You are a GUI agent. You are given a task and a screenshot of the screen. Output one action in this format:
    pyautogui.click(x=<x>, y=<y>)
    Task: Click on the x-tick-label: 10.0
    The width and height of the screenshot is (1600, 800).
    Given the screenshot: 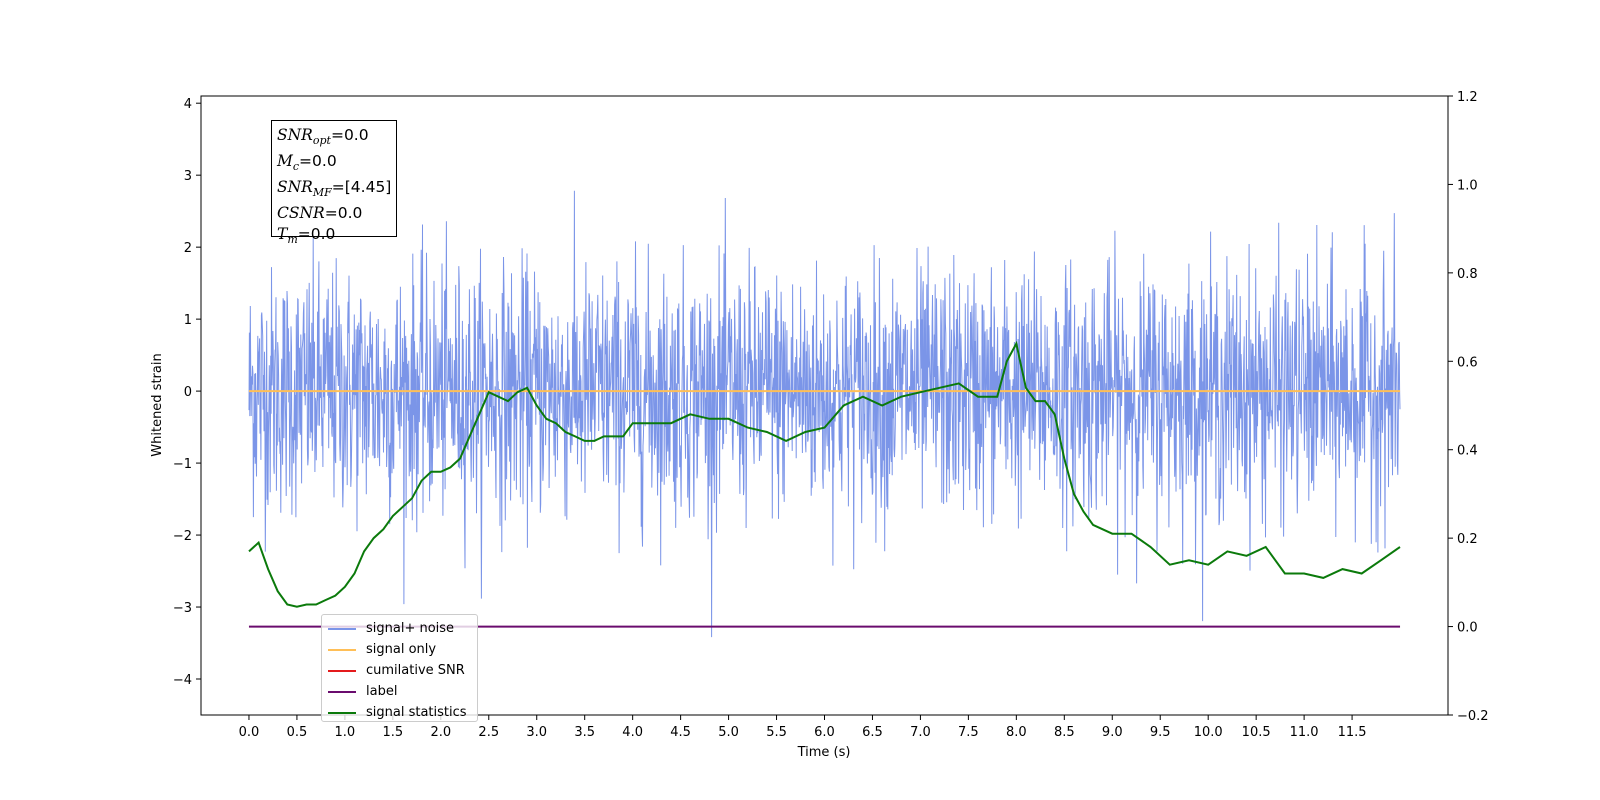 What is the action you would take?
    pyautogui.click(x=1208, y=732)
    